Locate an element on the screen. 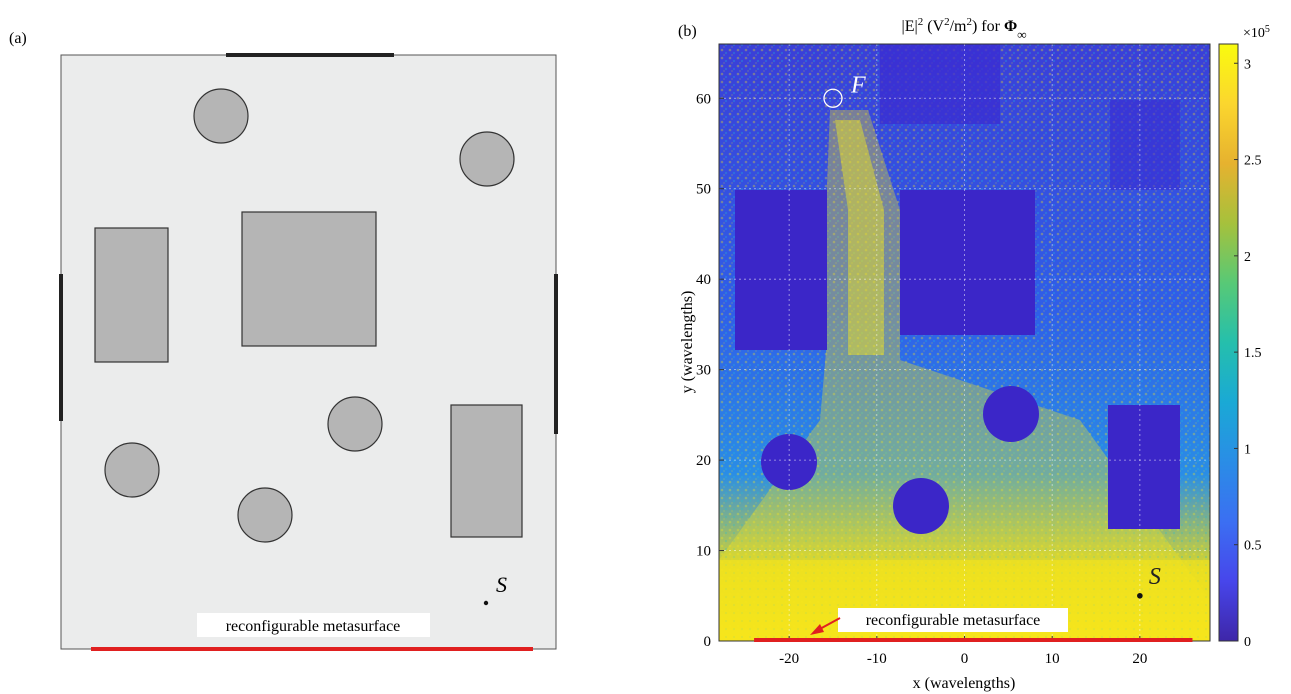 The image size is (1291, 694). metasurface-label-b: reconfigurable metasurface is located at coordinates (953, 620).